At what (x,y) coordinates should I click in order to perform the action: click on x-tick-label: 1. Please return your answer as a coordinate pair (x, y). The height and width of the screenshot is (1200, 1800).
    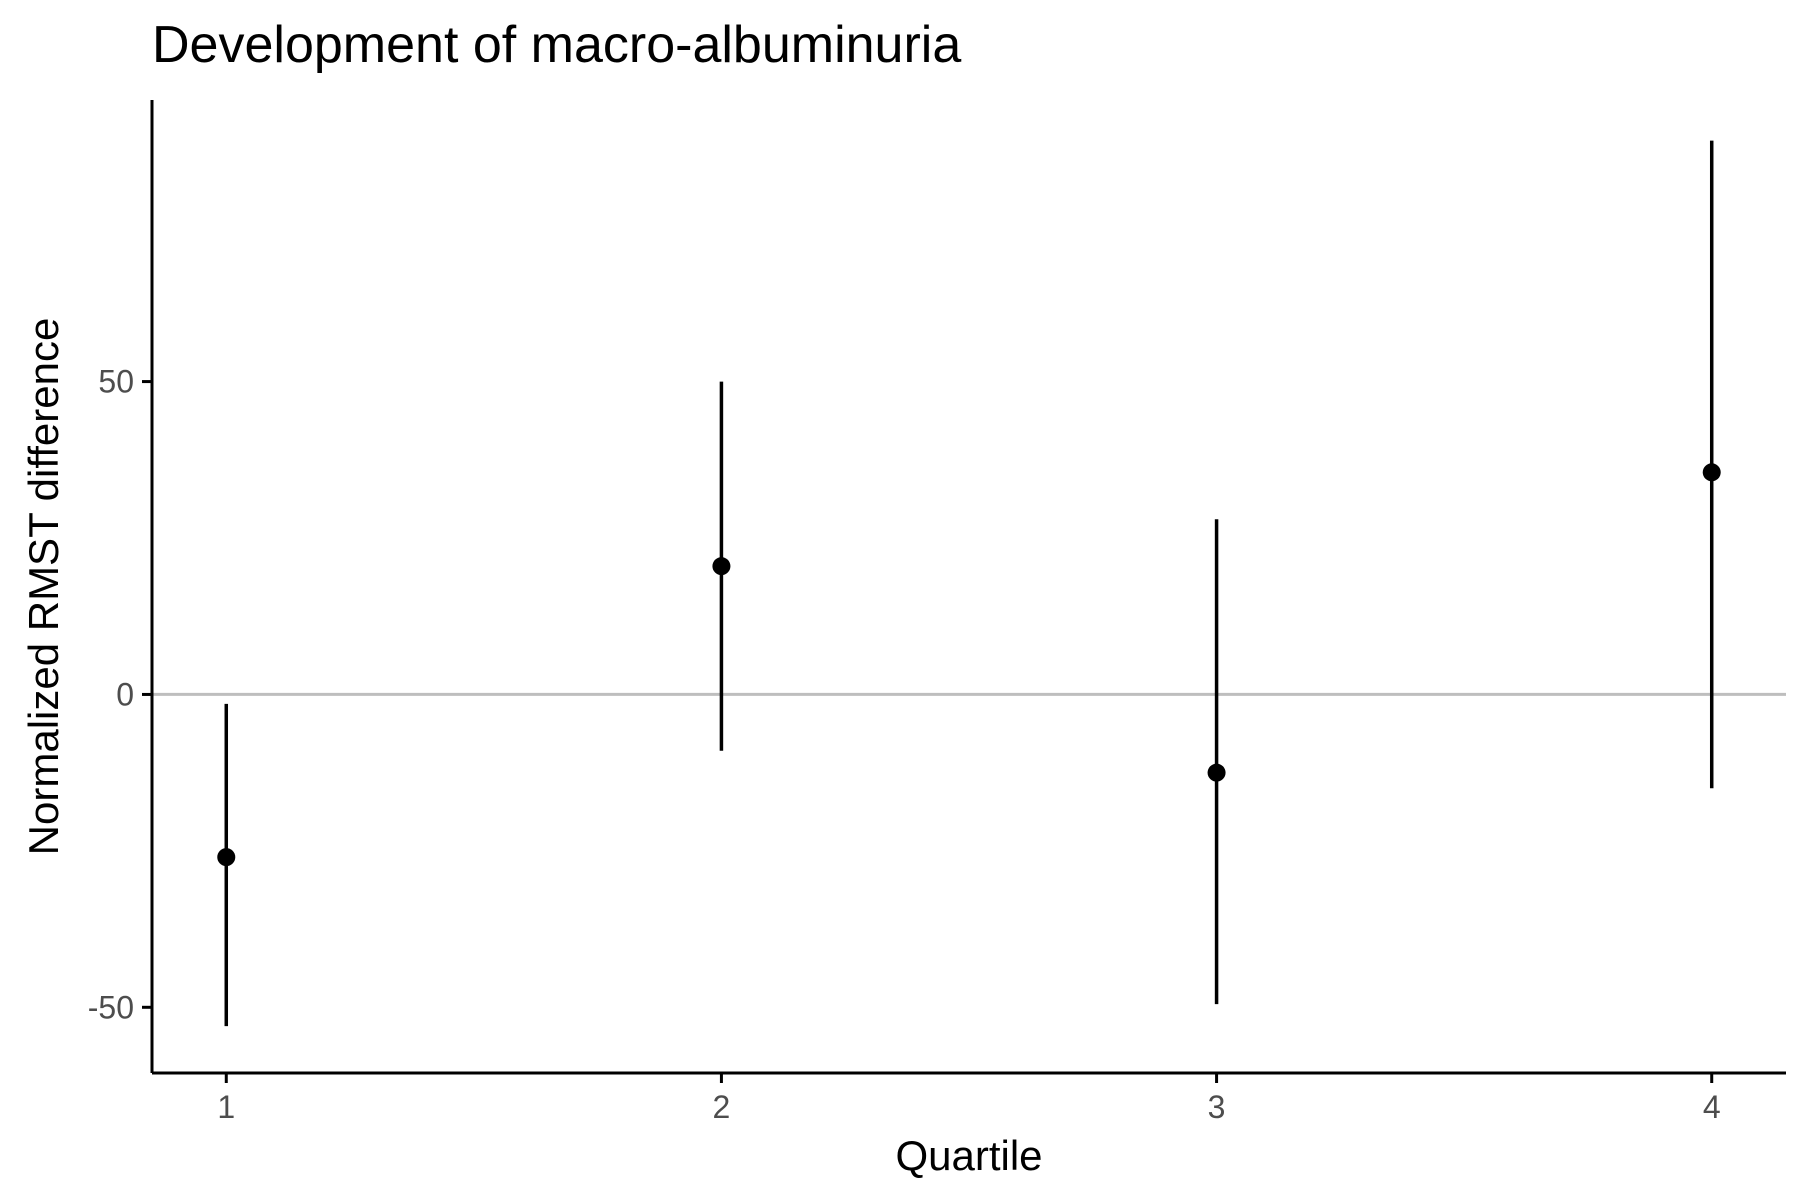
    Looking at the image, I should click on (226, 1107).